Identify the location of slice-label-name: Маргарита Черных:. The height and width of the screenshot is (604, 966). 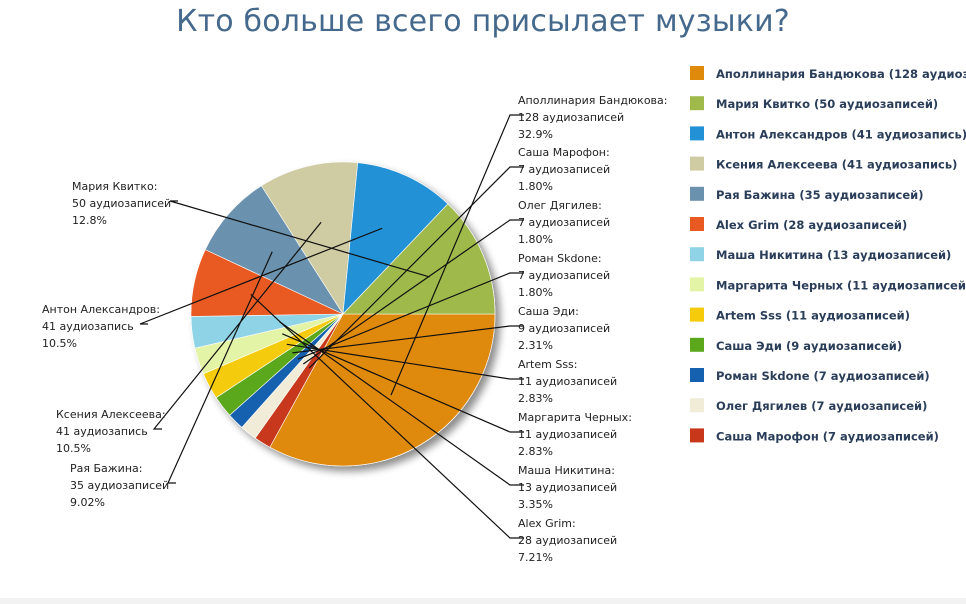
(575, 417).